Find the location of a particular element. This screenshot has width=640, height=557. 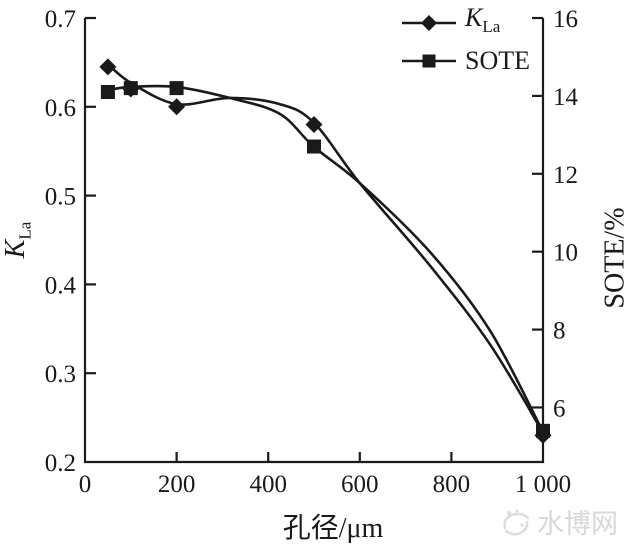

left-axis-title-subscript: La is located at coordinates (25, 230).